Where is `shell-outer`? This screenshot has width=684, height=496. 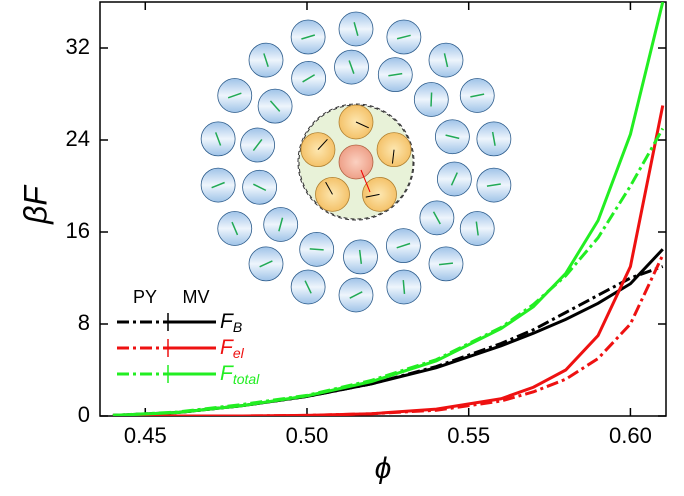 shell-outer is located at coordinates (356, 162).